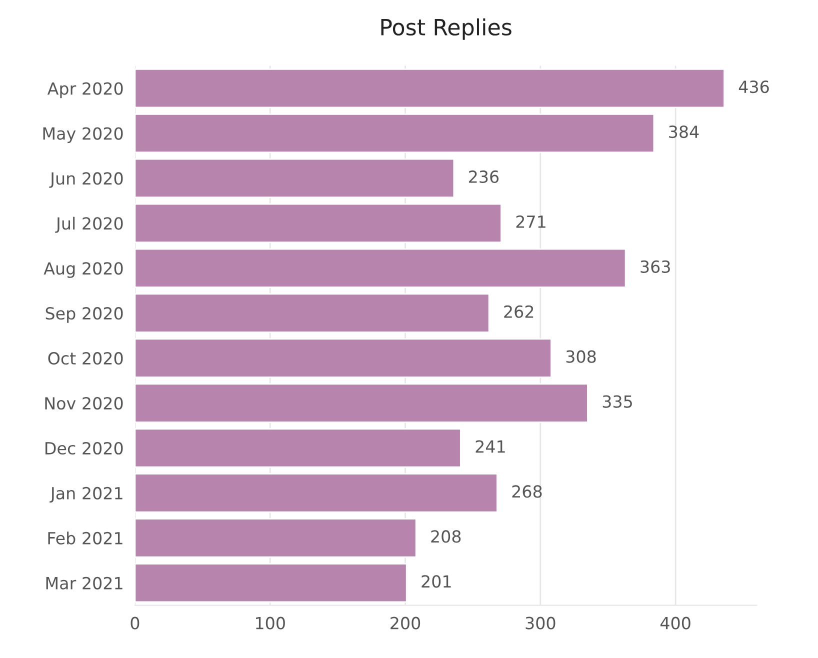 The height and width of the screenshot is (658, 818). Describe the element at coordinates (84, 583) in the screenshot. I see `y-tick-label: Mar 2021` at that location.